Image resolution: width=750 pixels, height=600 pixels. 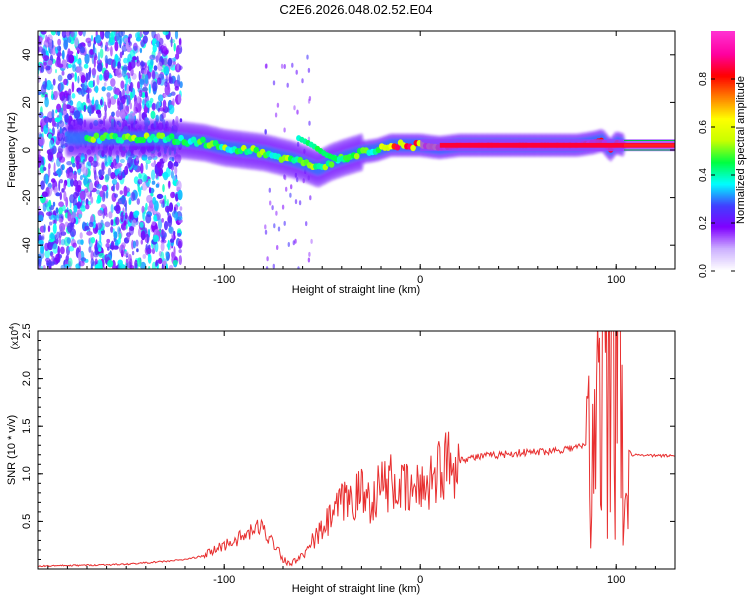 What do you see at coordinates (27, 150) in the screenshot?
I see `y-tick-label: 0` at bounding box center [27, 150].